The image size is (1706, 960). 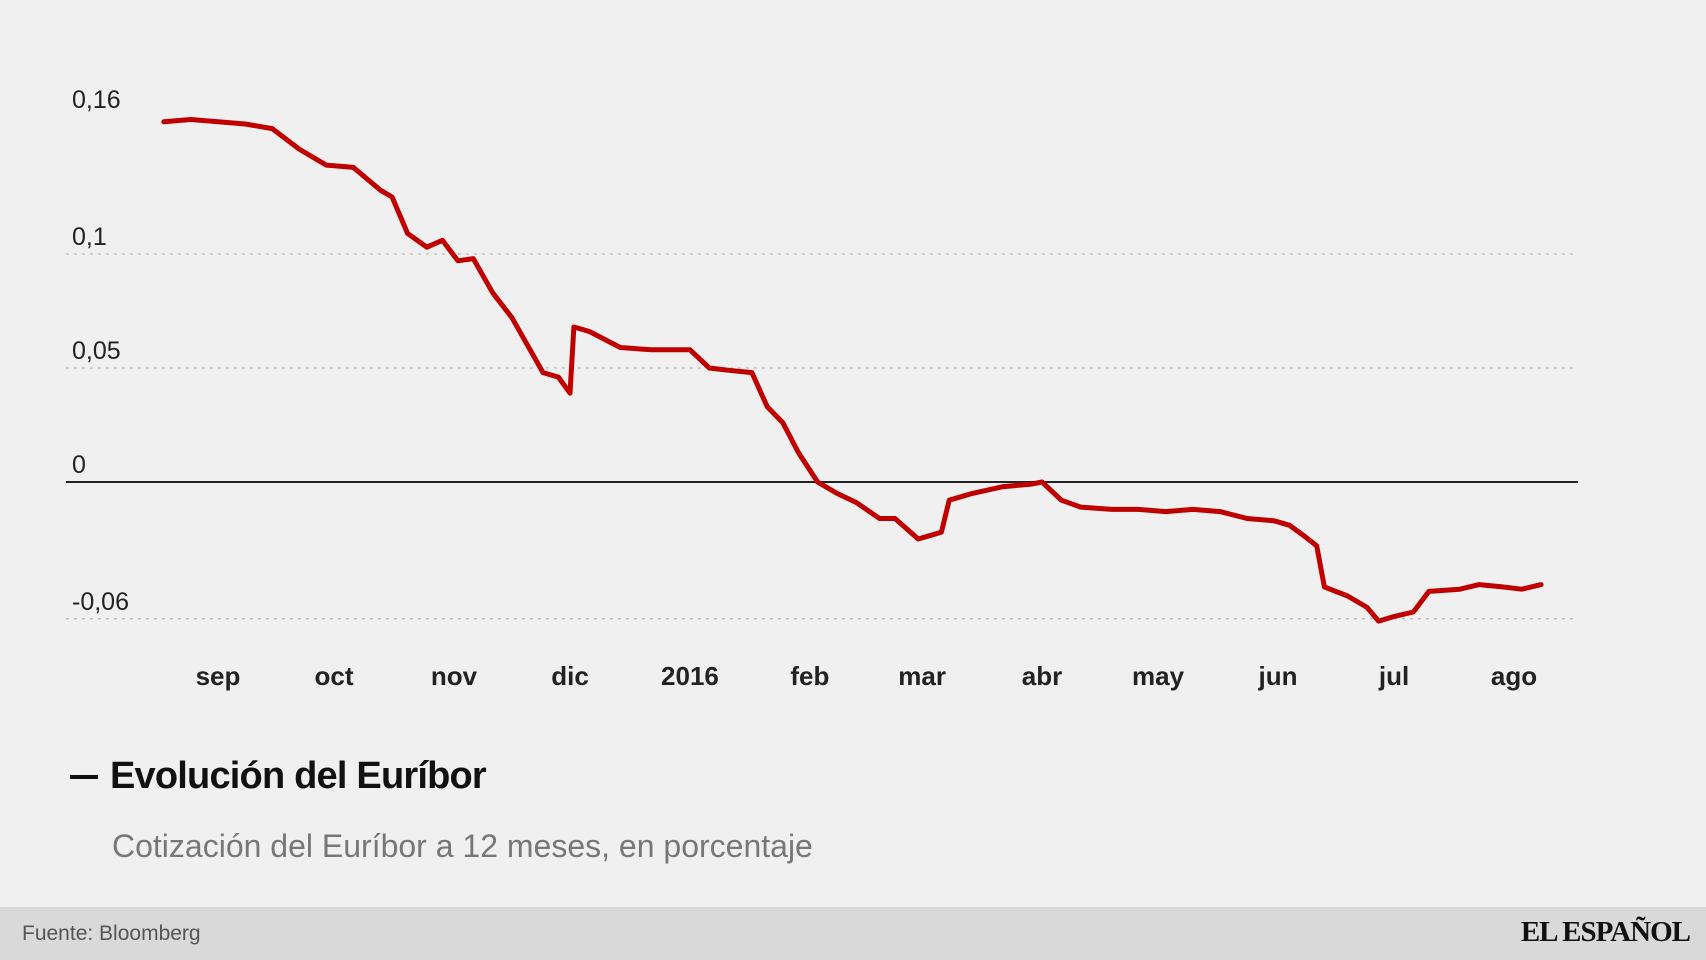 What do you see at coordinates (334, 676) in the screenshot?
I see `x-tick-label-1: oct` at bounding box center [334, 676].